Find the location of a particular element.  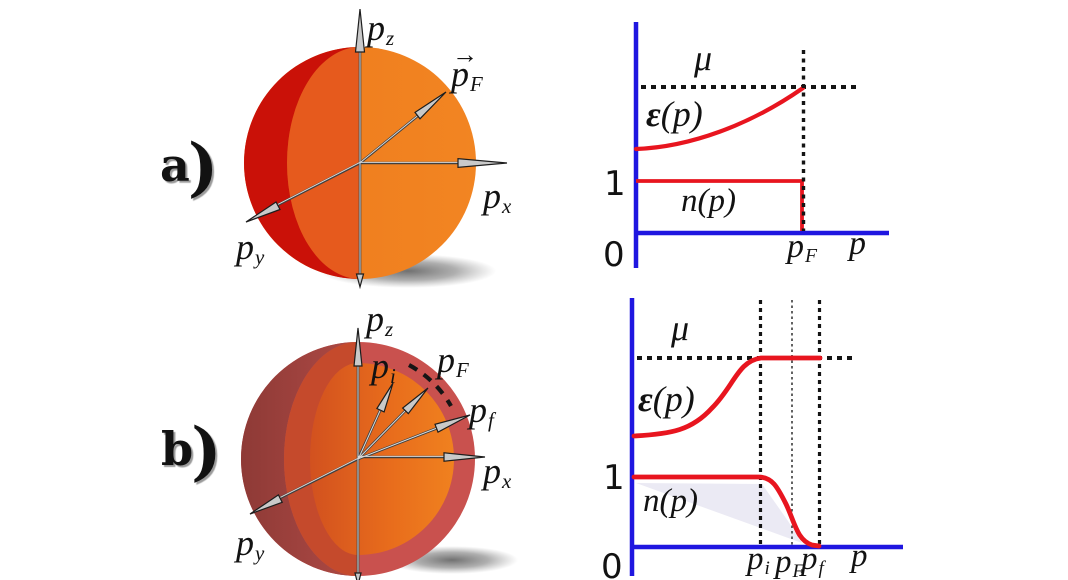

label-b-pf-tick: pf is located at coordinates (812, 560).